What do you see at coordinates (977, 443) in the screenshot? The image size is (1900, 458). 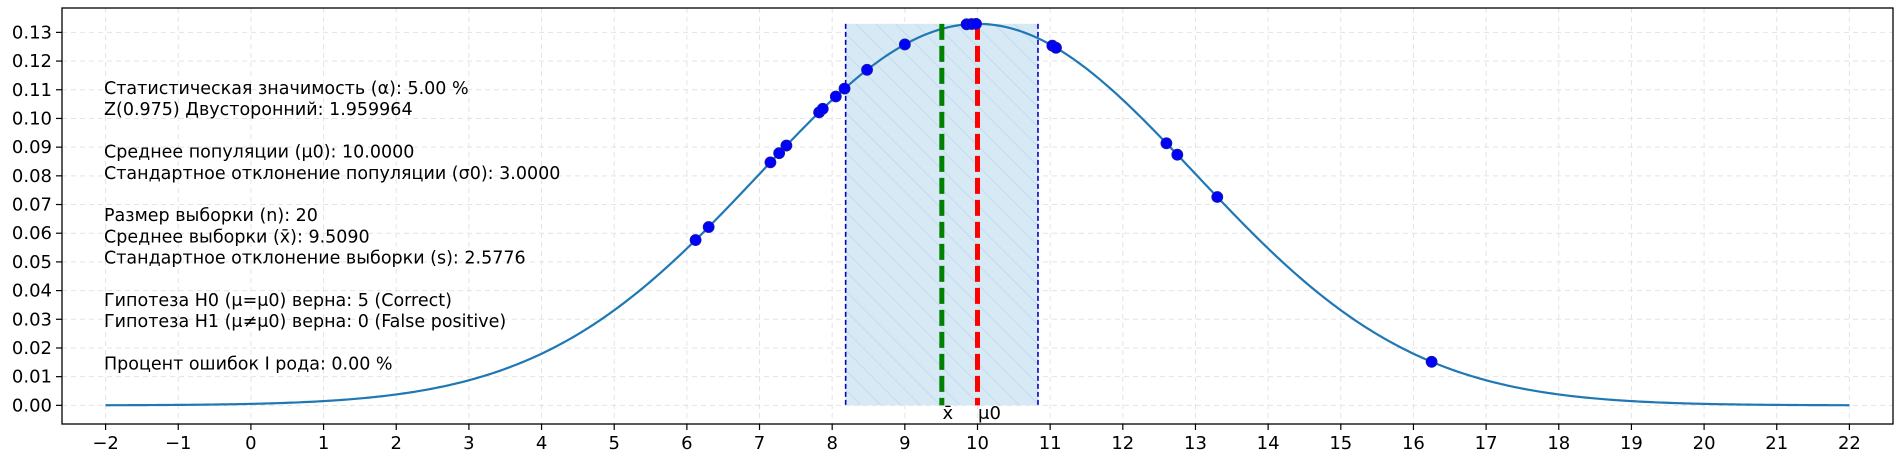 I see `x-tick-label: 10` at bounding box center [977, 443].